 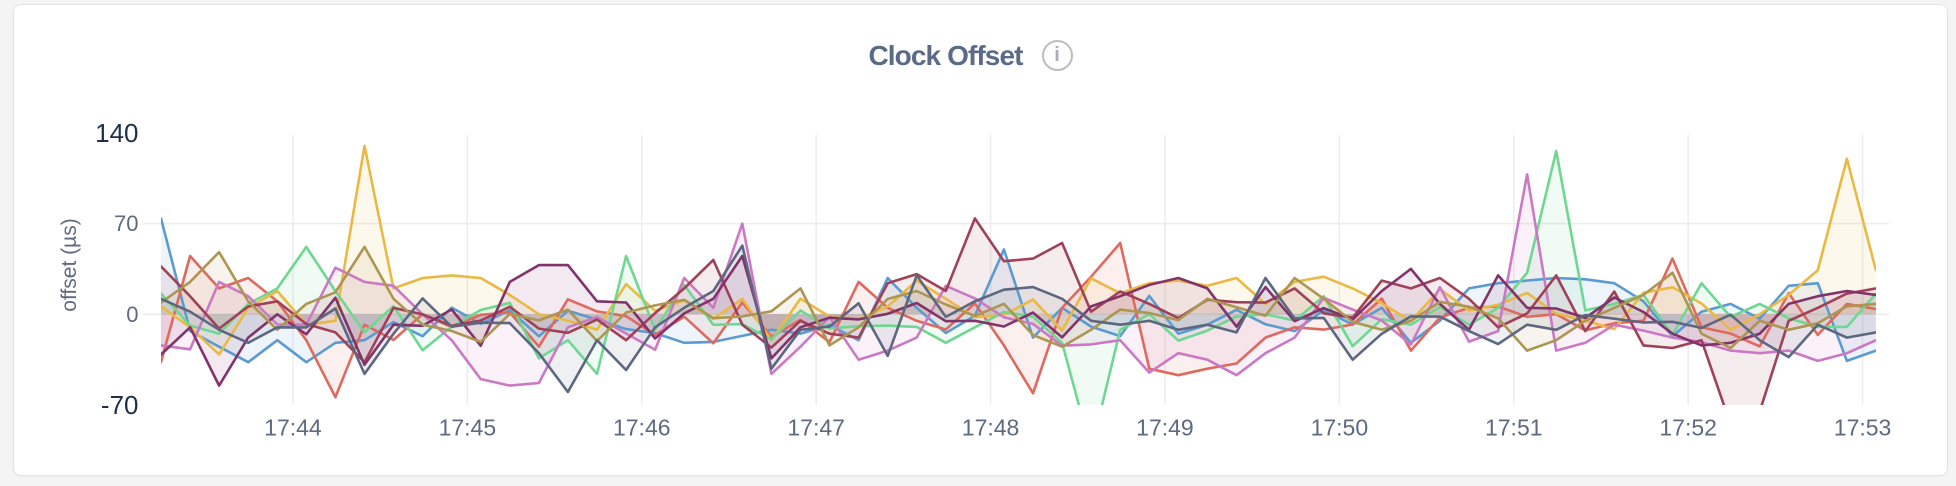 I want to click on info-icon: i, so click(x=1057, y=55).